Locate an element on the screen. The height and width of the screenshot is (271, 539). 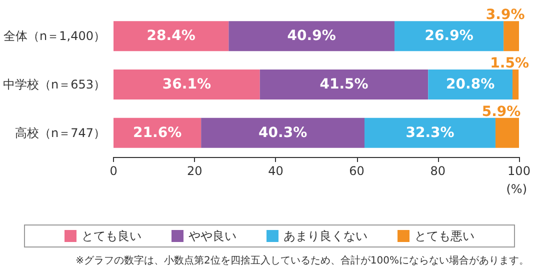
legend-label: やや良い is located at coordinates (212, 236).